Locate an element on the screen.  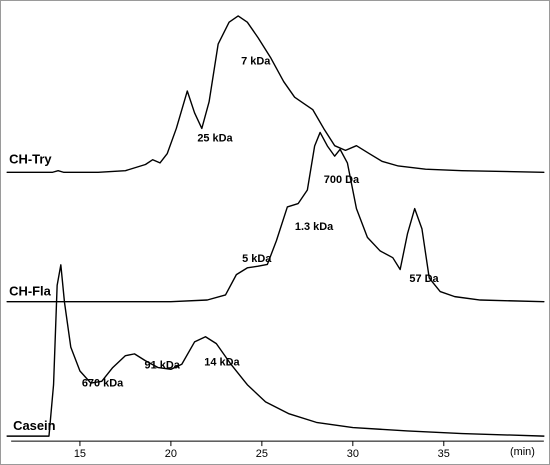
series-label-ch-try: CH-Try is located at coordinates (30, 158).